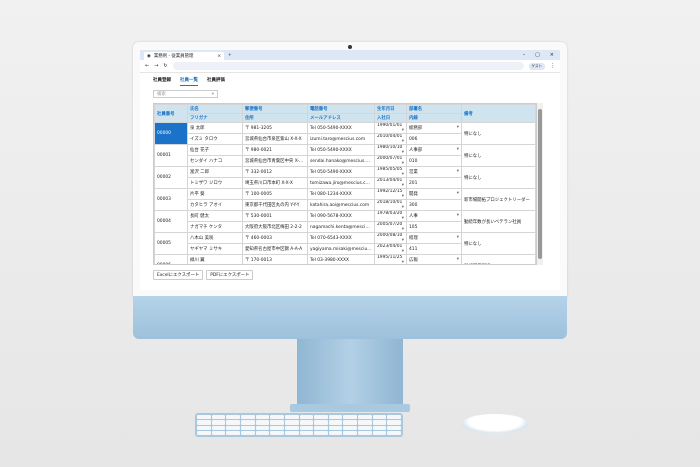  What do you see at coordinates (551, 55) in the screenshot?
I see `close-window-icon: ×` at bounding box center [551, 55].